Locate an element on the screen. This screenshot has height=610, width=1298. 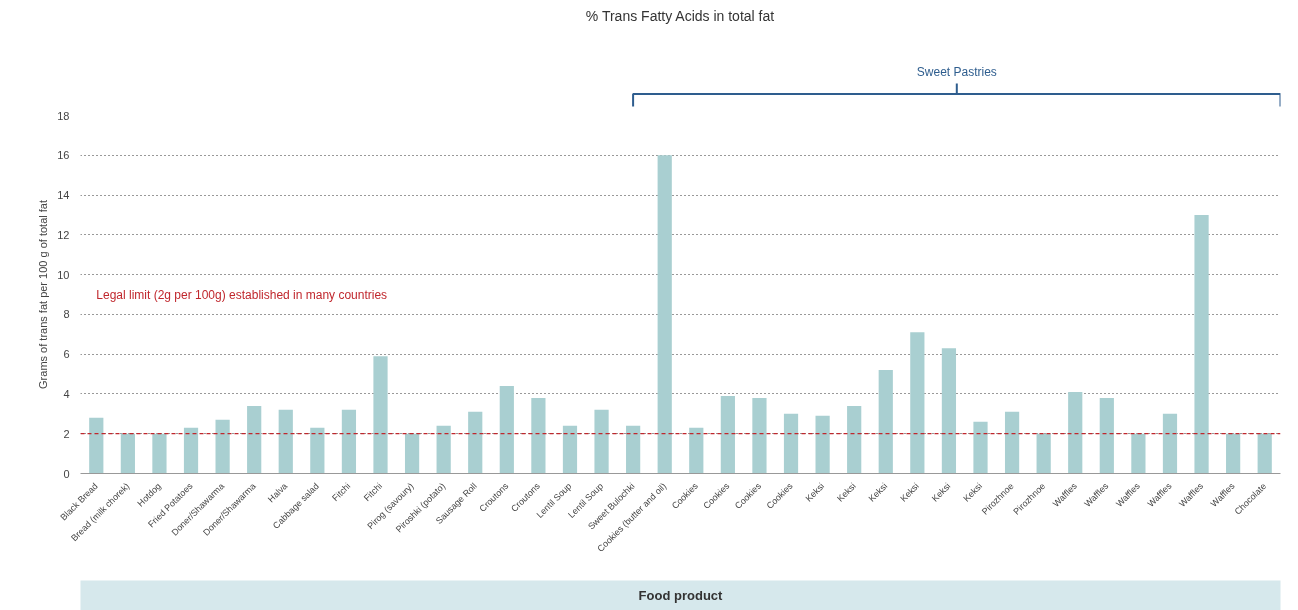
y-axis-title: Grams of trans fat per 100 g of total fat is located at coordinates (43, 294).